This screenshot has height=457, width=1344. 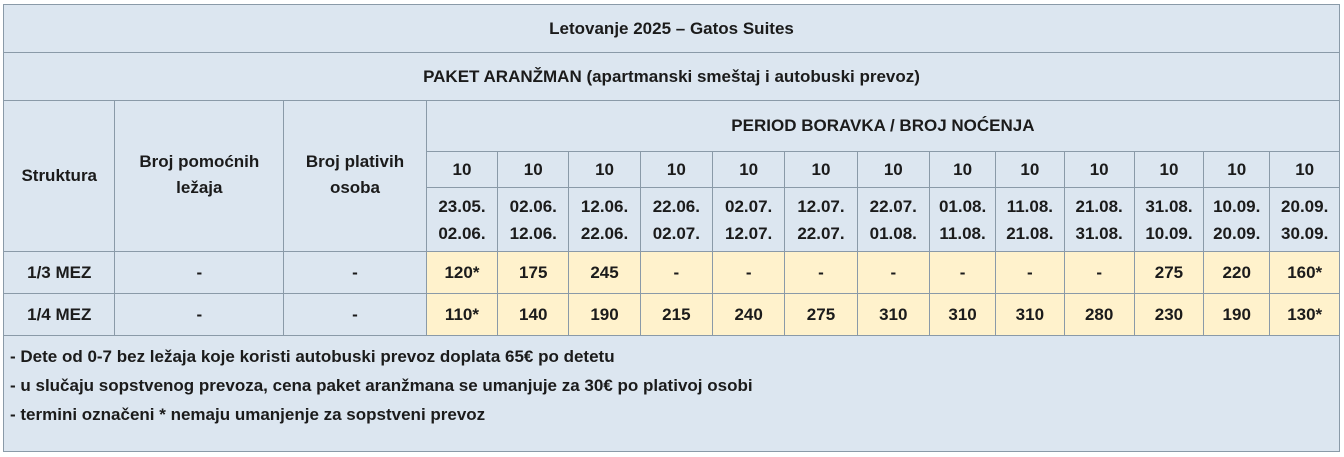 I want to click on price-cell: 120*, so click(x=462, y=272).